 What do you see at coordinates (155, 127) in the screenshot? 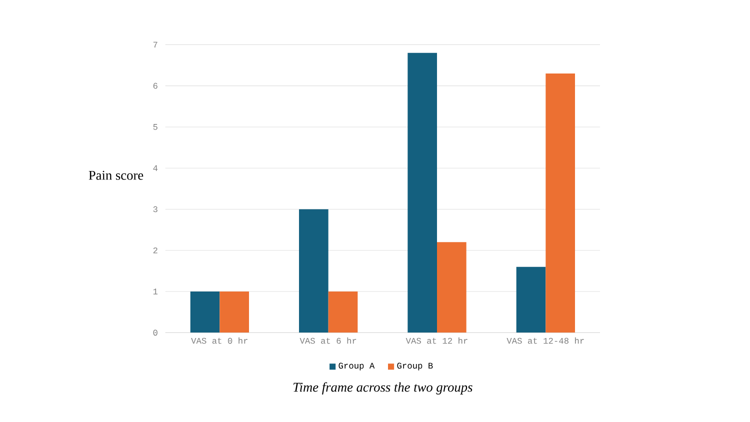
I see `y-tick-label: 5` at bounding box center [155, 127].